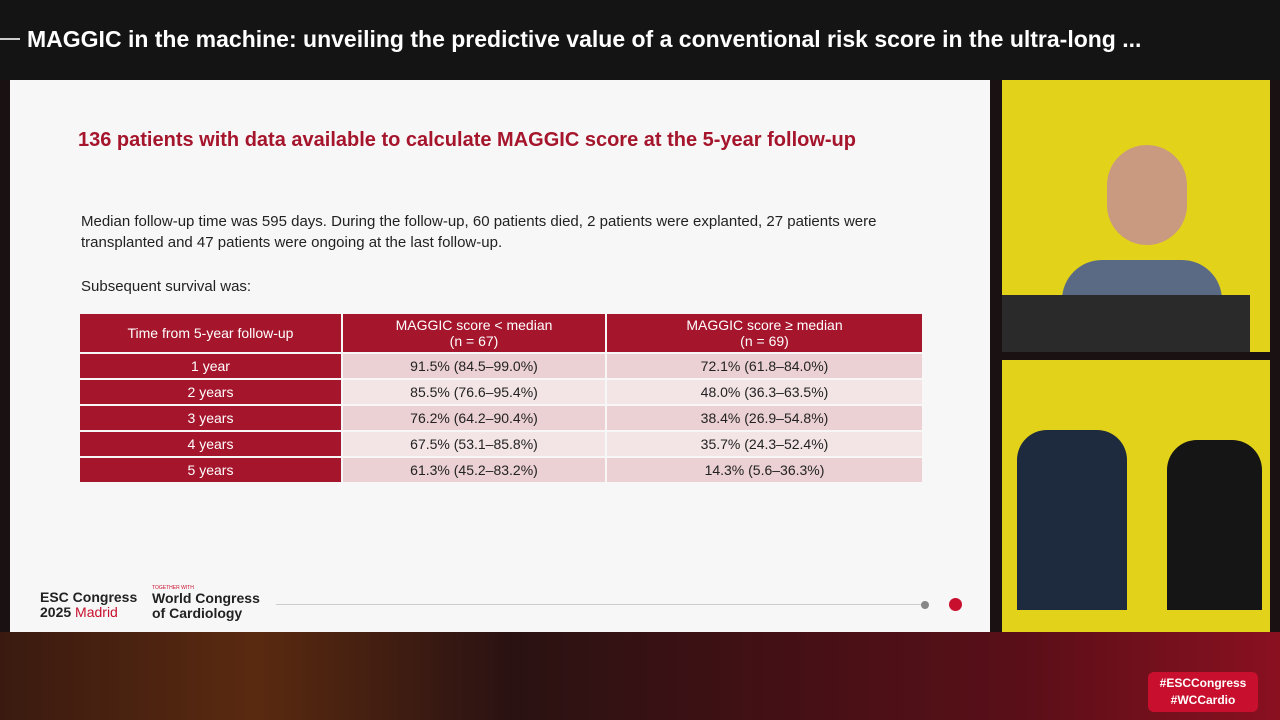 The width and height of the screenshot is (1280, 720). Describe the element at coordinates (1136, 496) in the screenshot. I see `panel-video` at that location.